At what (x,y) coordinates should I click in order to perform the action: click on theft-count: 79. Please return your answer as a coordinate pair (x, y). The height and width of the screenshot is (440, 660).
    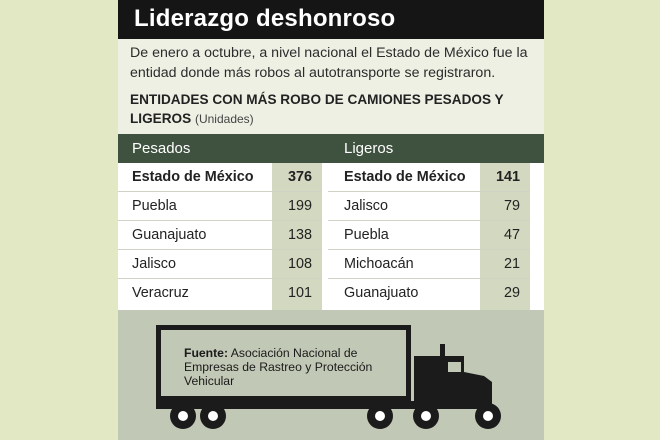
    Looking at the image, I should click on (511, 206).